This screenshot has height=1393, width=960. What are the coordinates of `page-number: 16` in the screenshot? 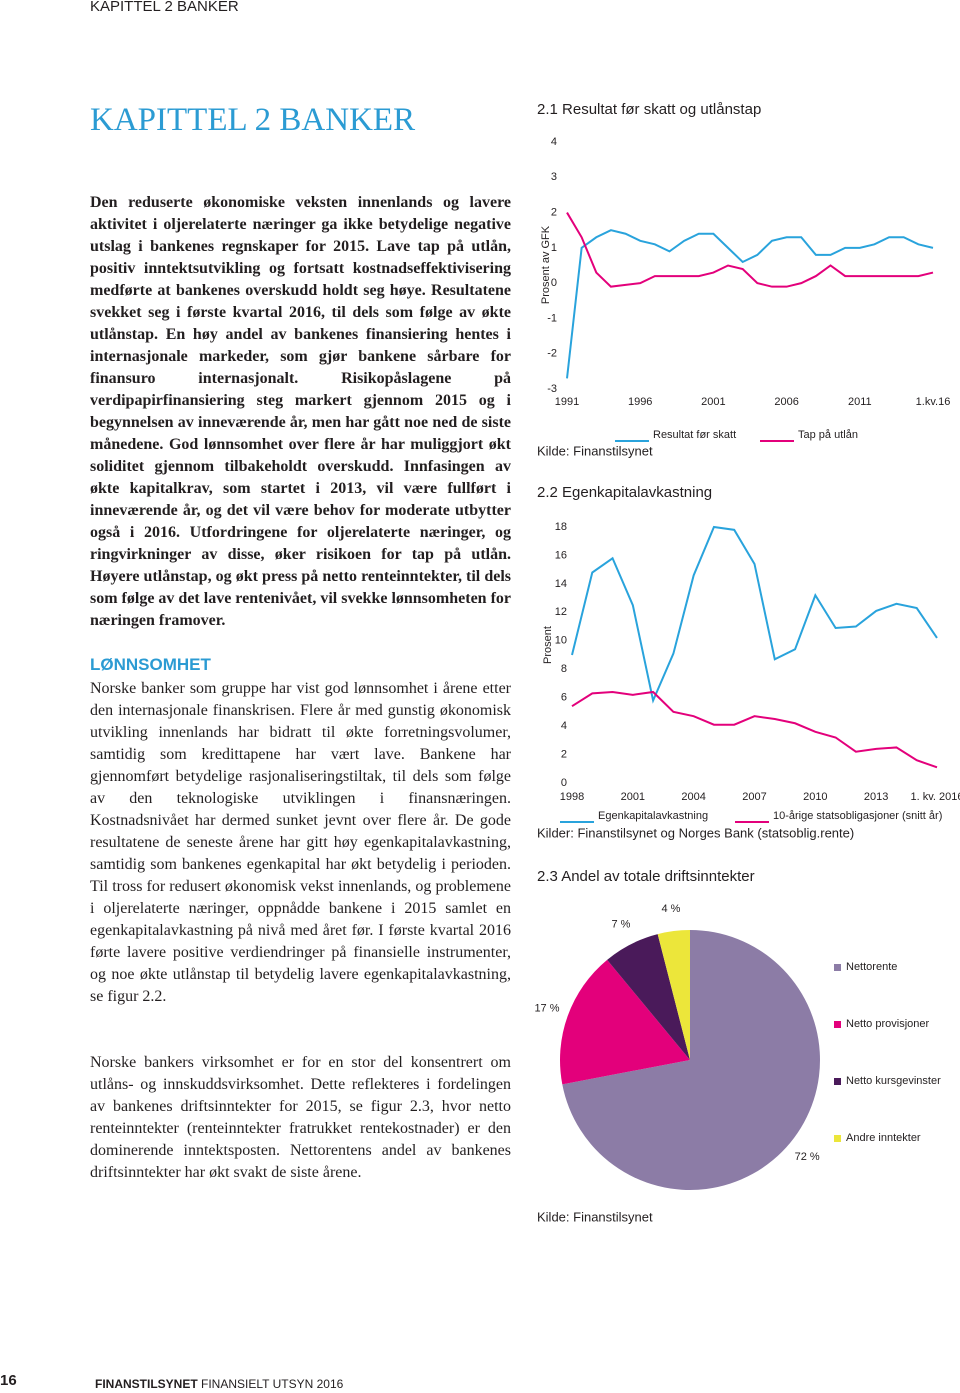 It's located at (8, 1380).